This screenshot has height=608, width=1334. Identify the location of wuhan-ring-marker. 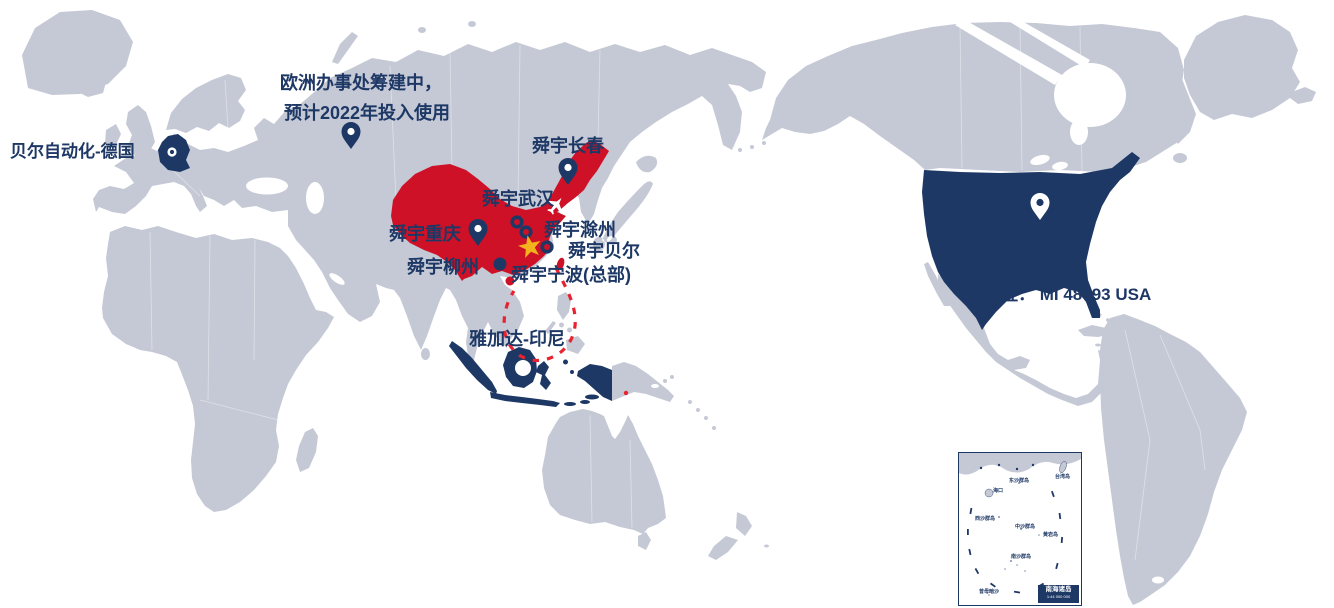
(517, 222).